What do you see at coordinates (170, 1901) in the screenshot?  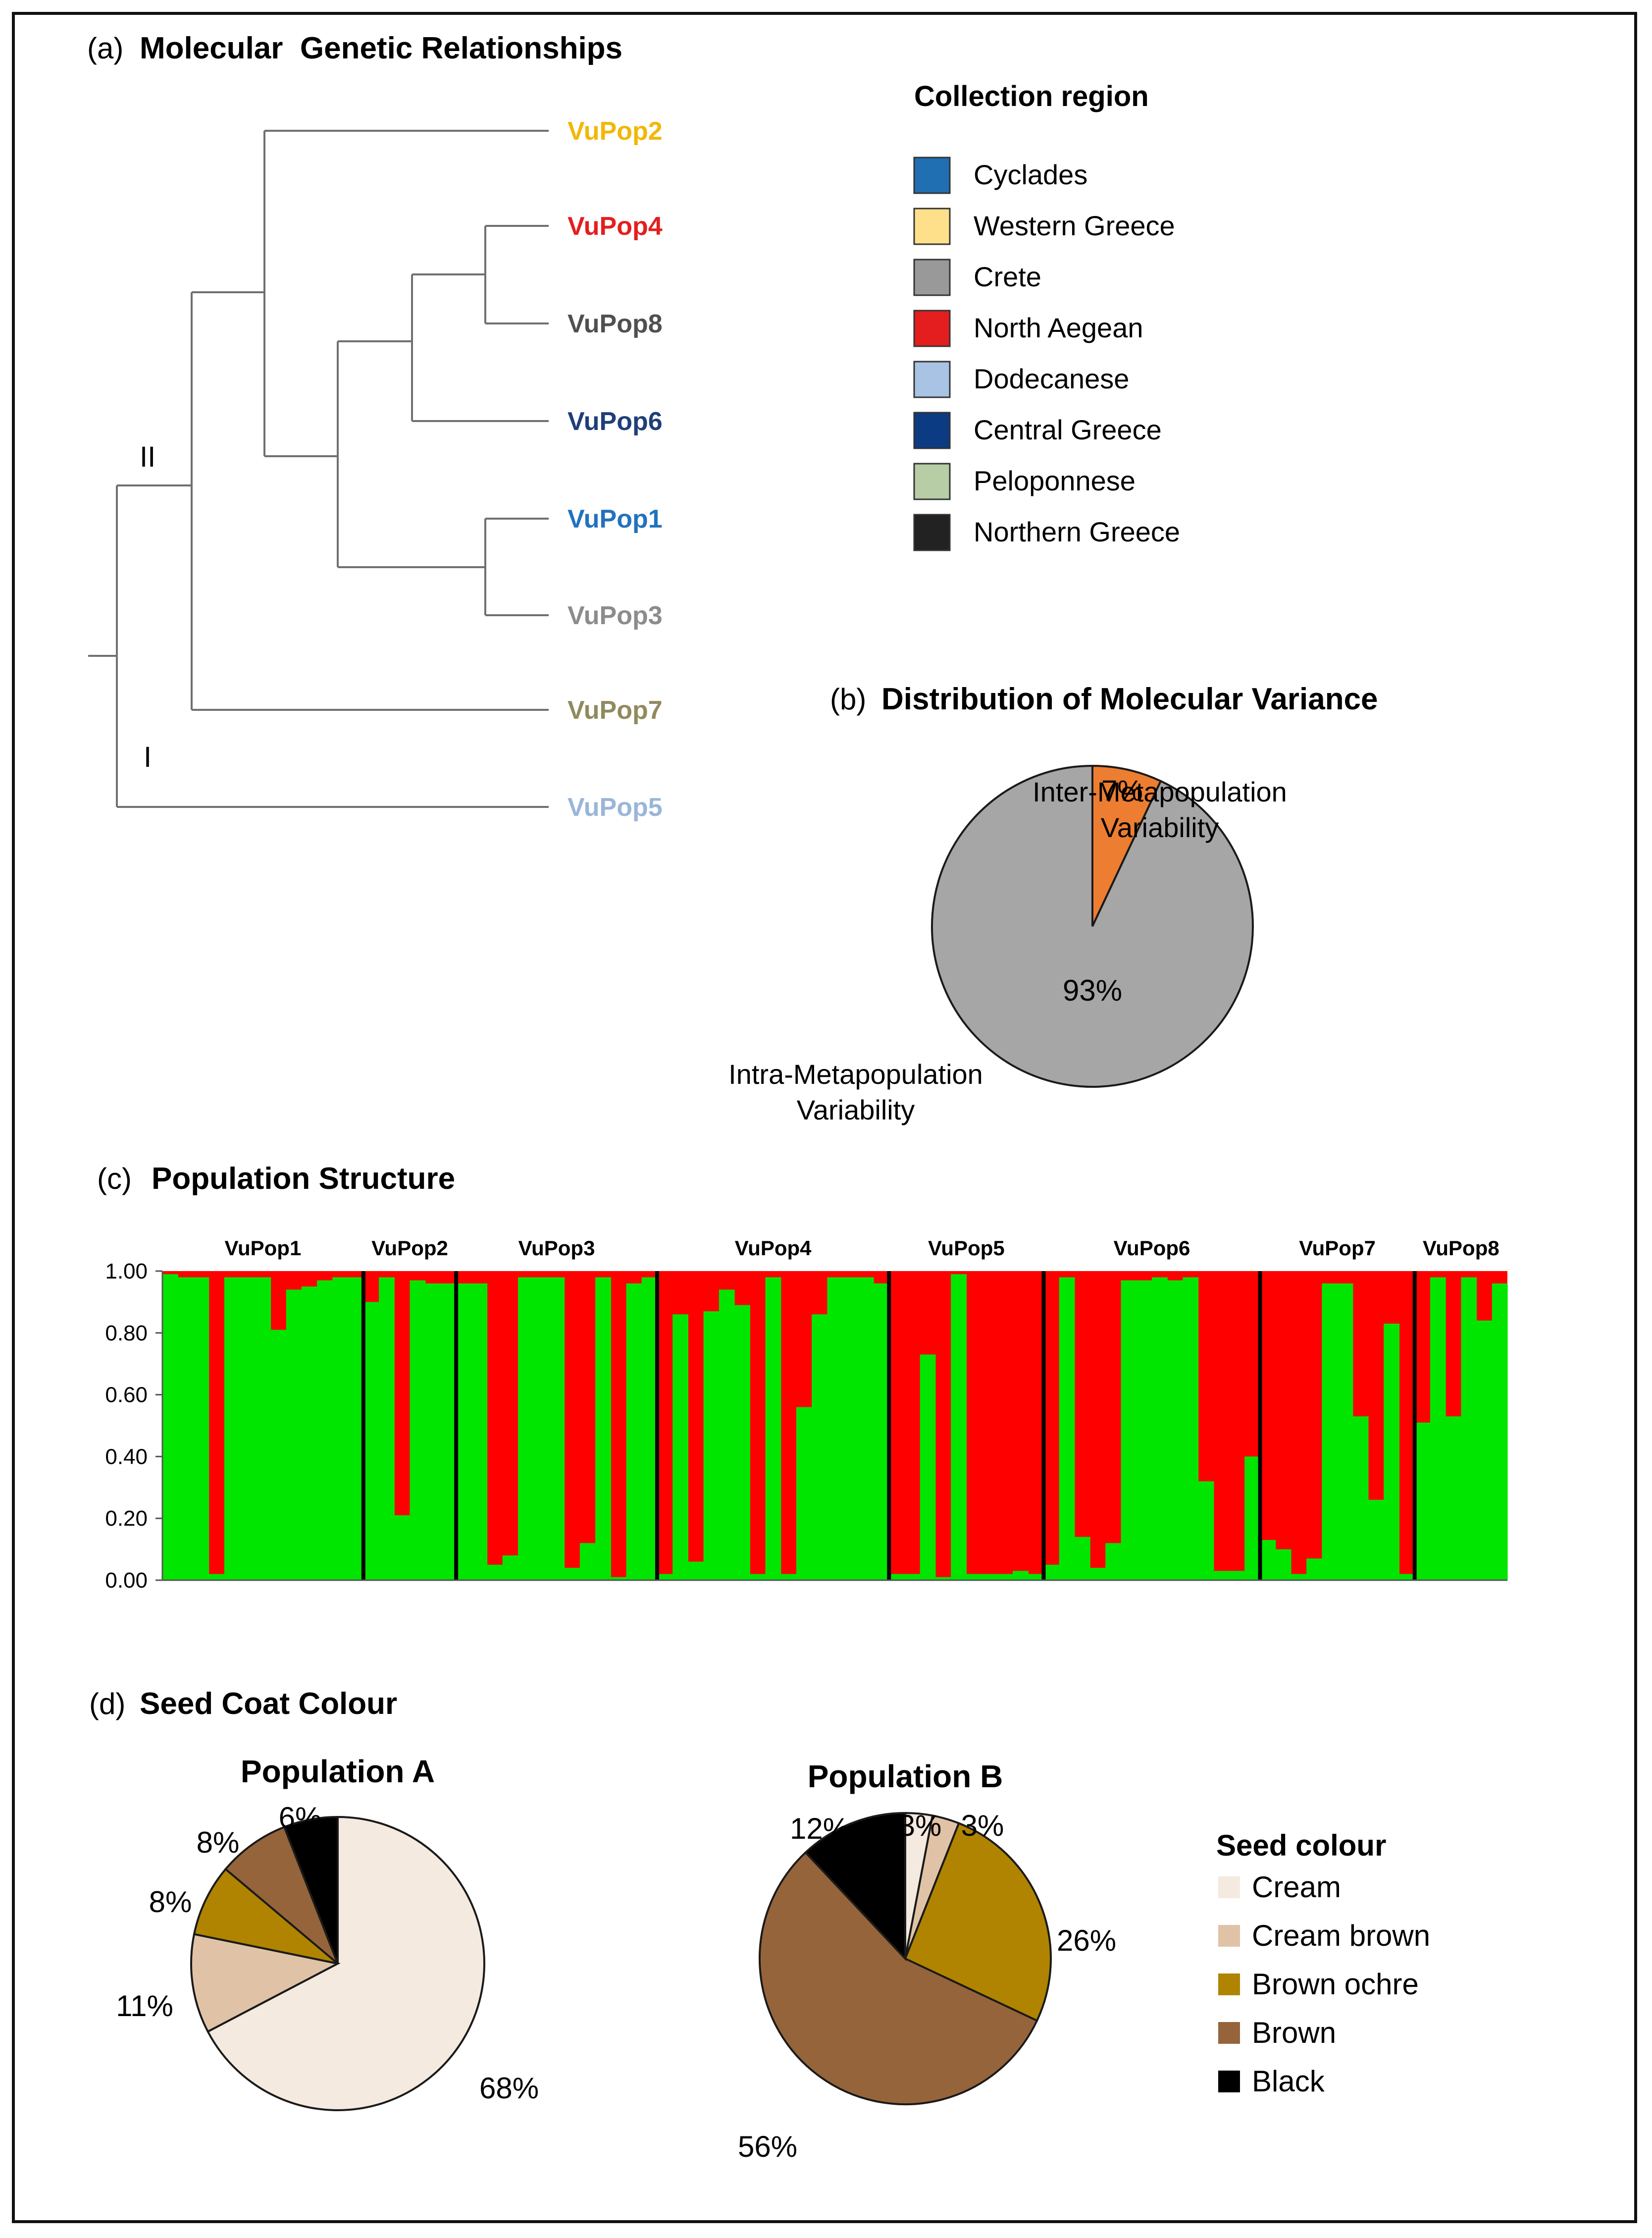 I see `seed-pie-a-label-brown-ochre: 8%` at bounding box center [170, 1901].